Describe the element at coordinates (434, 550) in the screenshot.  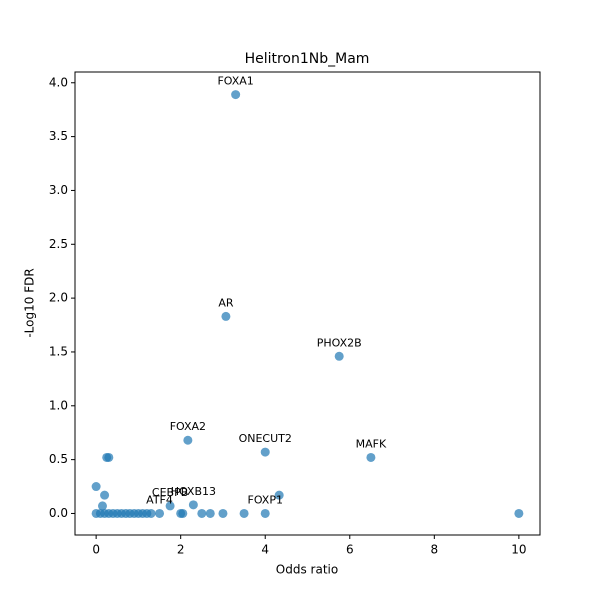
I see `x-tick-label: 8` at that location.